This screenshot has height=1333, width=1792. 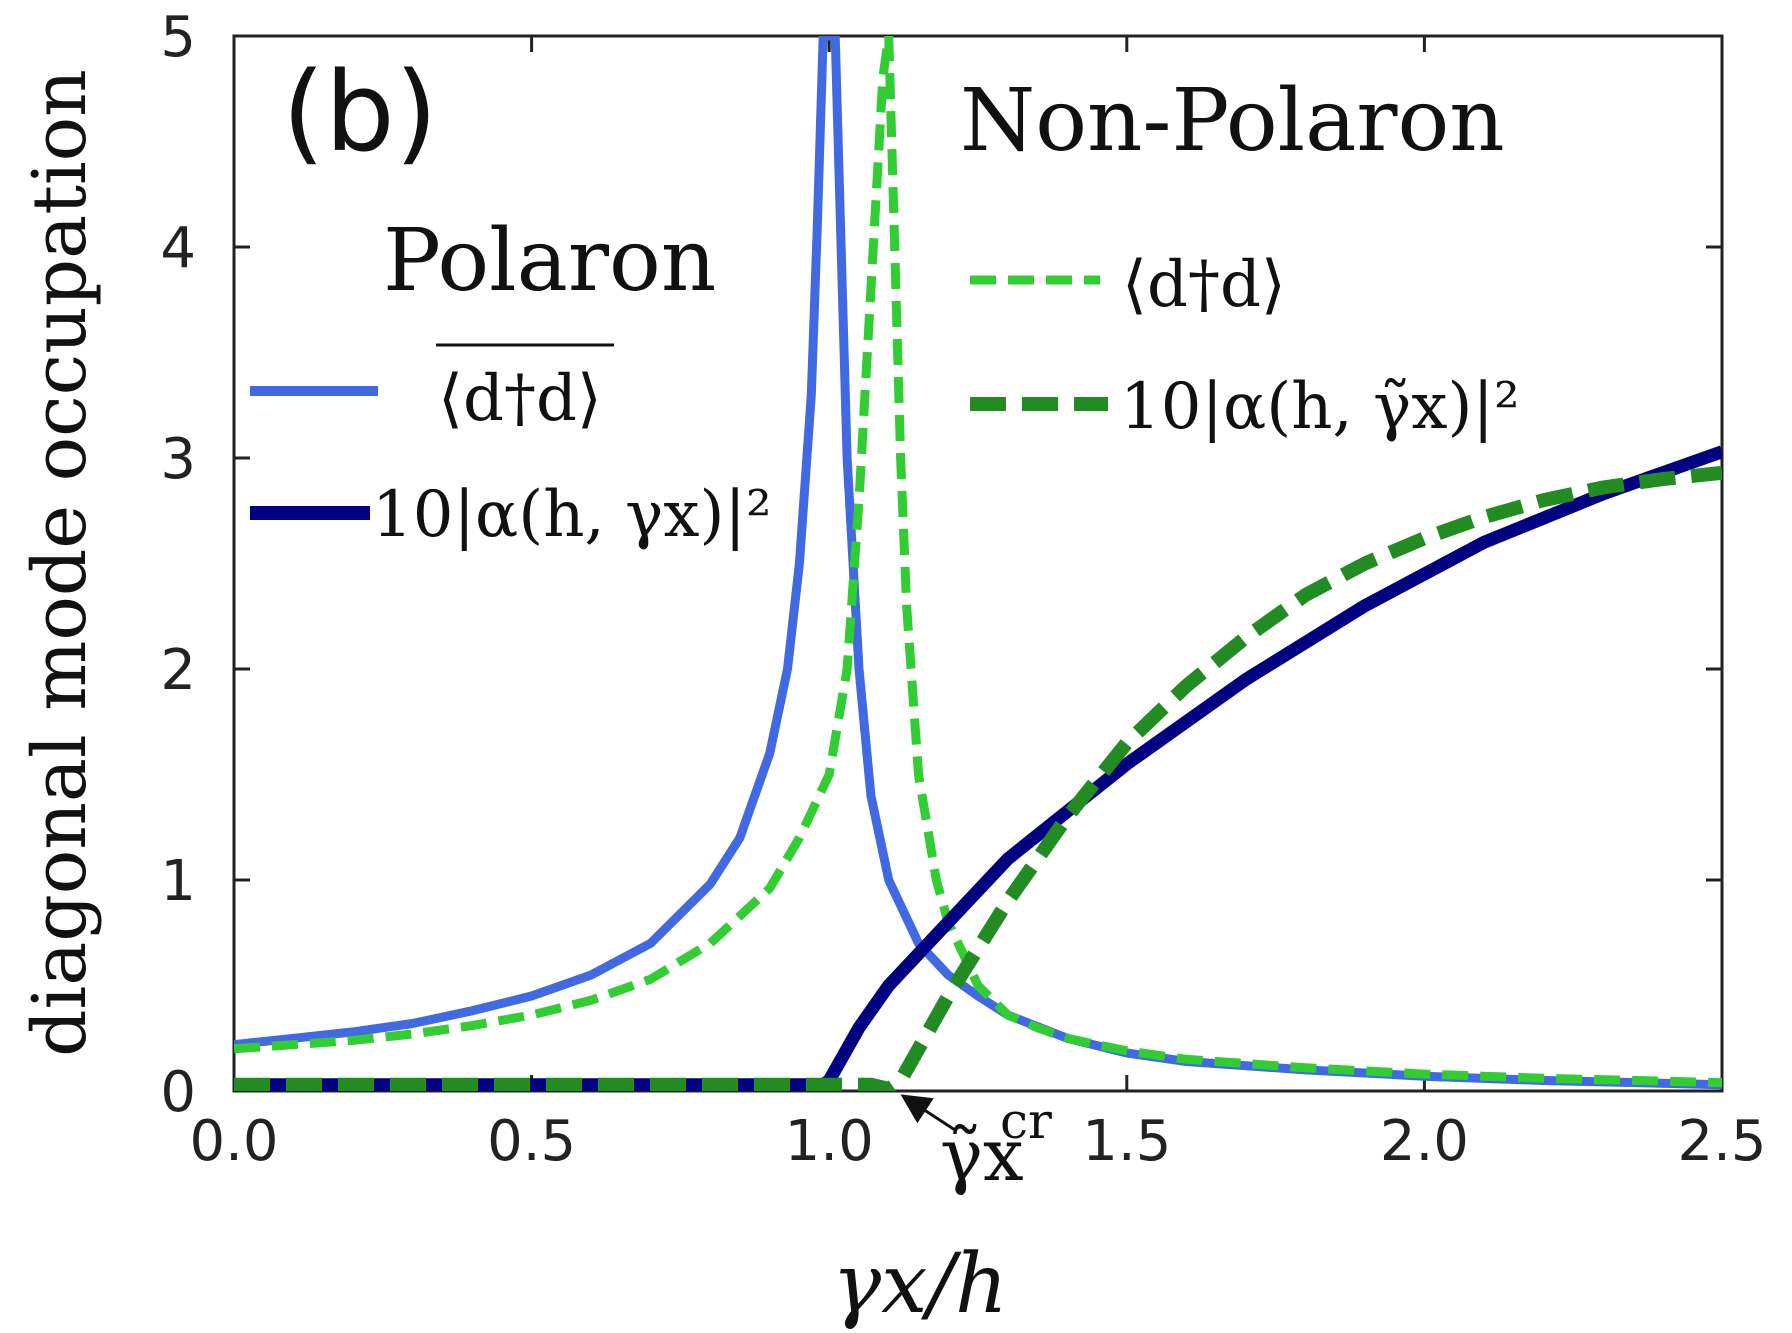 What do you see at coordinates (1126, 1141) in the screenshot?
I see `x-tick-label: 1.5` at bounding box center [1126, 1141].